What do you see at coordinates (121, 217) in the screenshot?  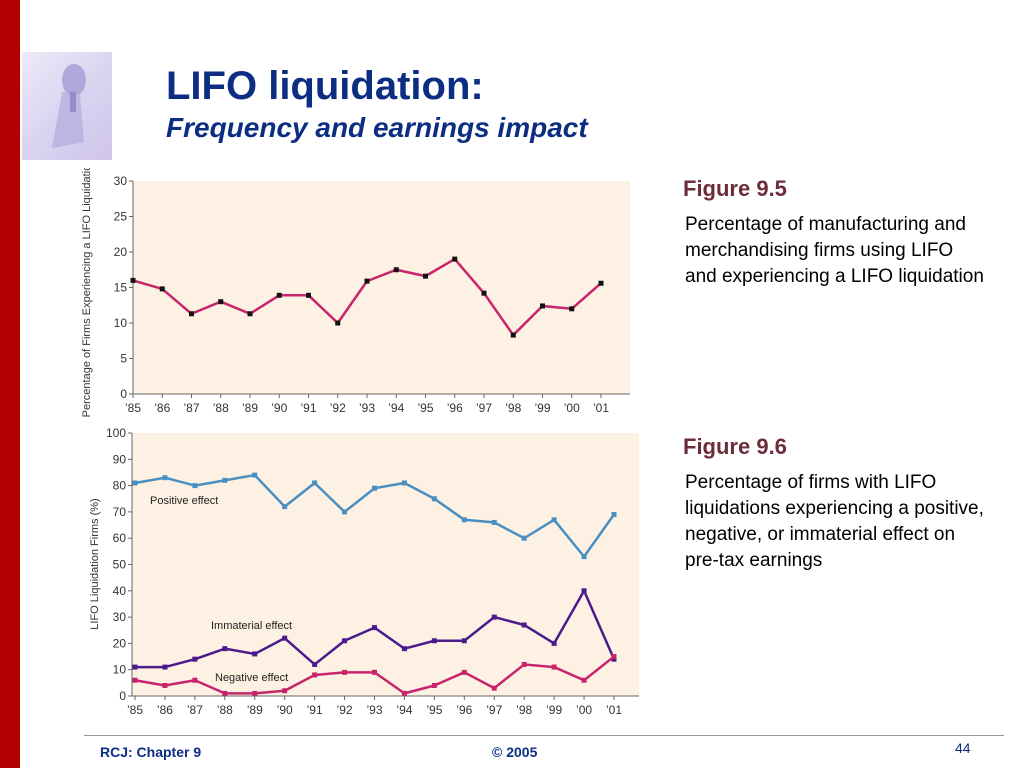 I see `y-tick-label: 25` at bounding box center [121, 217].